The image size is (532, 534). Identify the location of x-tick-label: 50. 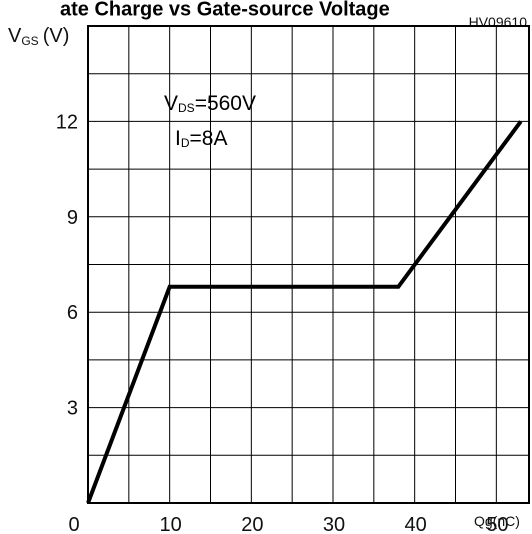
(497, 524).